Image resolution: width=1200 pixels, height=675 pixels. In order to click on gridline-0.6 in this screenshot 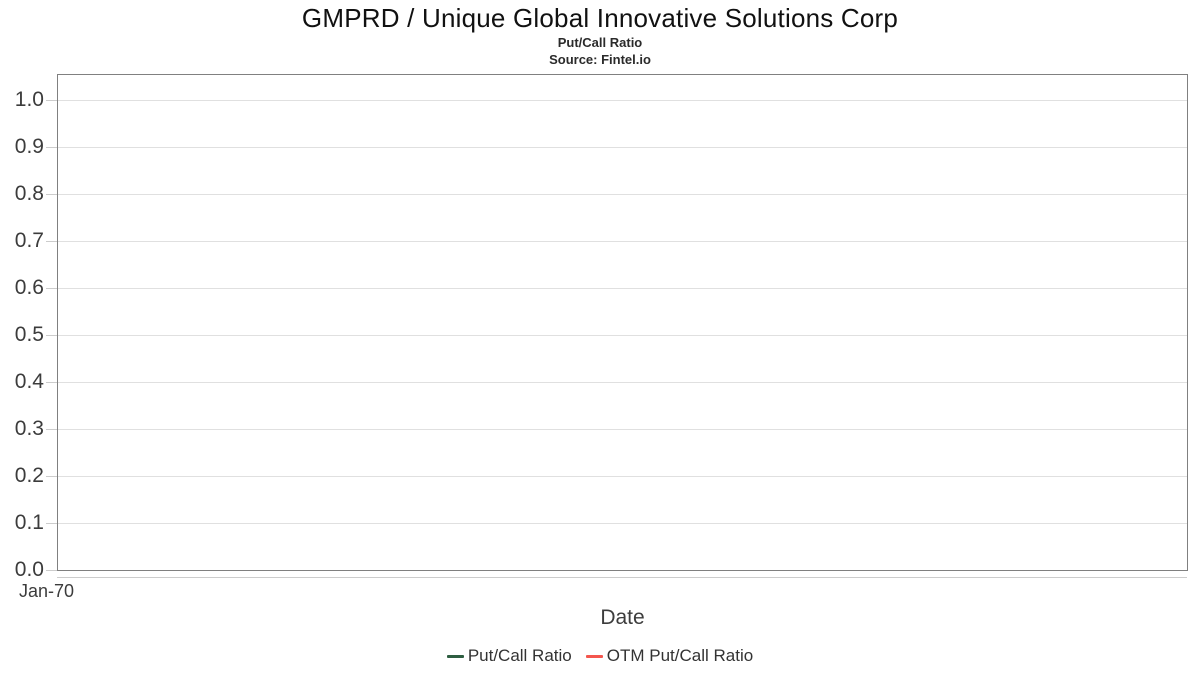, I will do `click(622, 288)`.